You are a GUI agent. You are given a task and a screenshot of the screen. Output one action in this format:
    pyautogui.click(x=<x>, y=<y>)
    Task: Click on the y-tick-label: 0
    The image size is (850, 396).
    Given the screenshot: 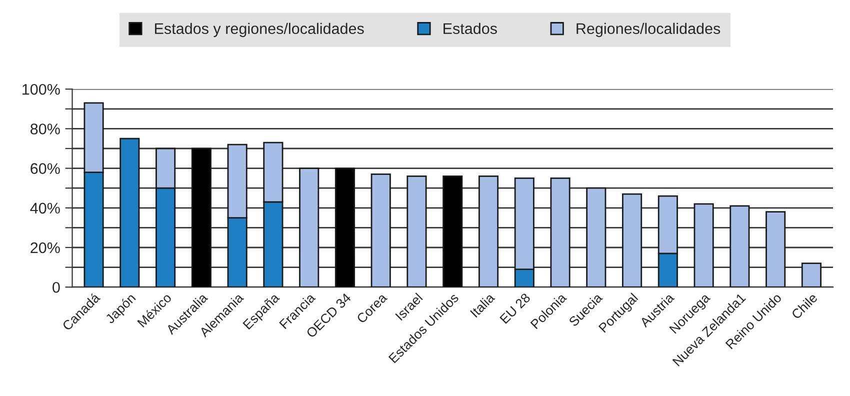 What is the action you would take?
    pyautogui.click(x=56, y=287)
    